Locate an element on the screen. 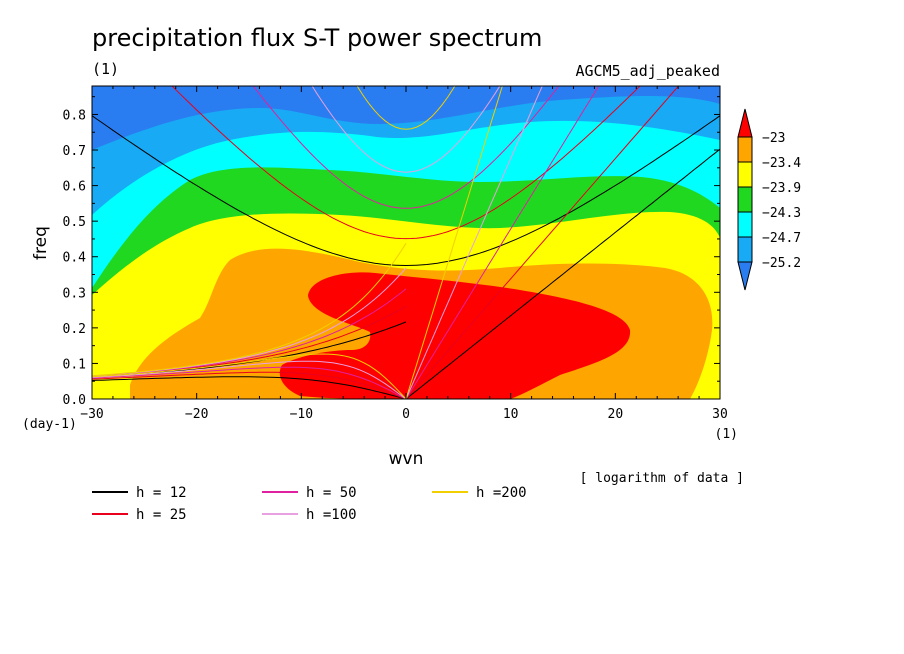 Image resolution: width=904 pixels, height=654 pixels. y-tick-label: 0.4 is located at coordinates (75, 258).